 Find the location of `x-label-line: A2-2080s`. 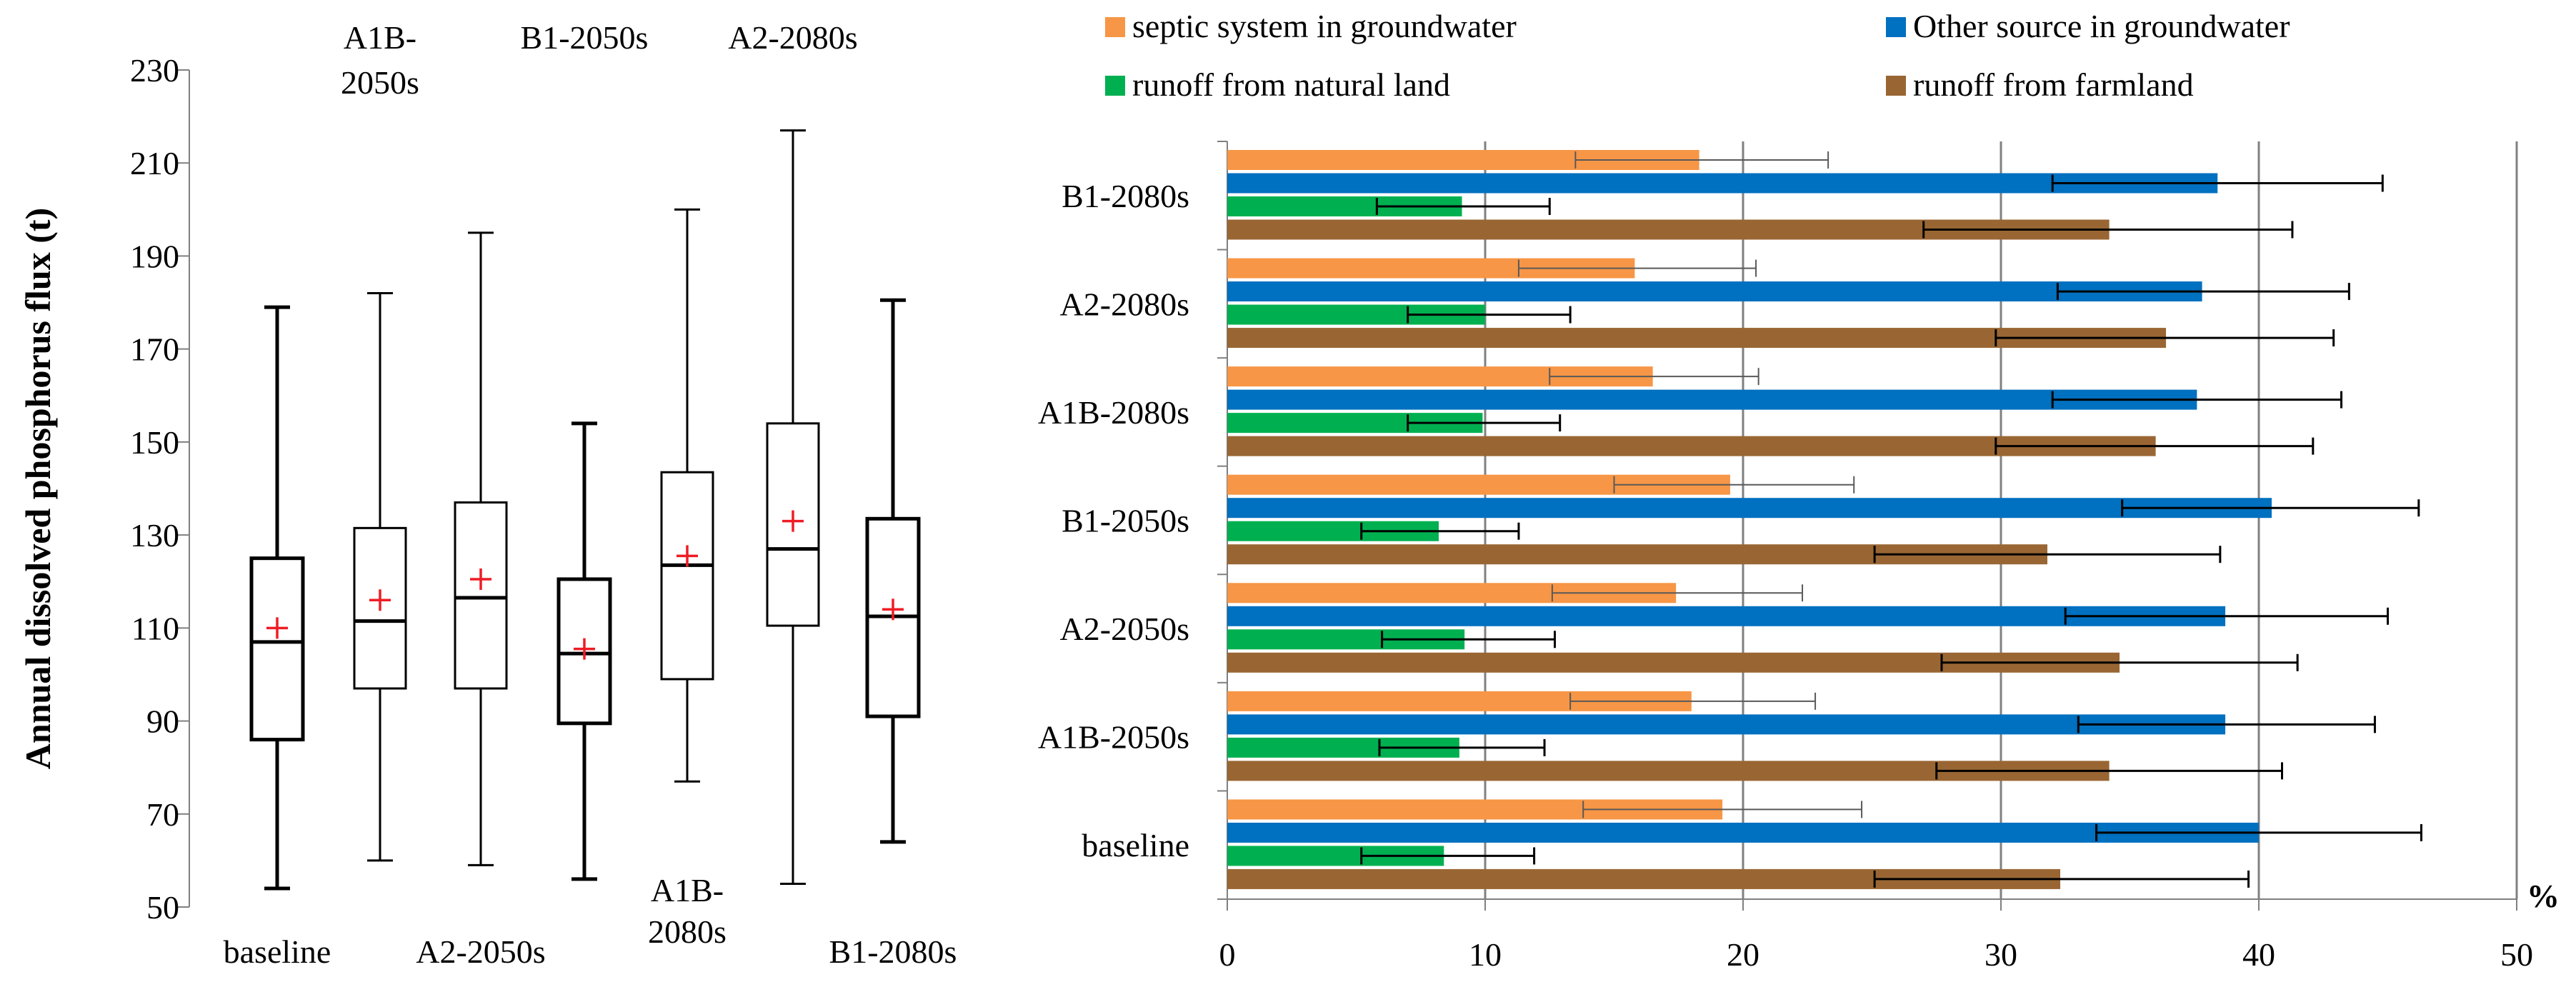

x-label-line: A2-2080s is located at coordinates (792, 37).